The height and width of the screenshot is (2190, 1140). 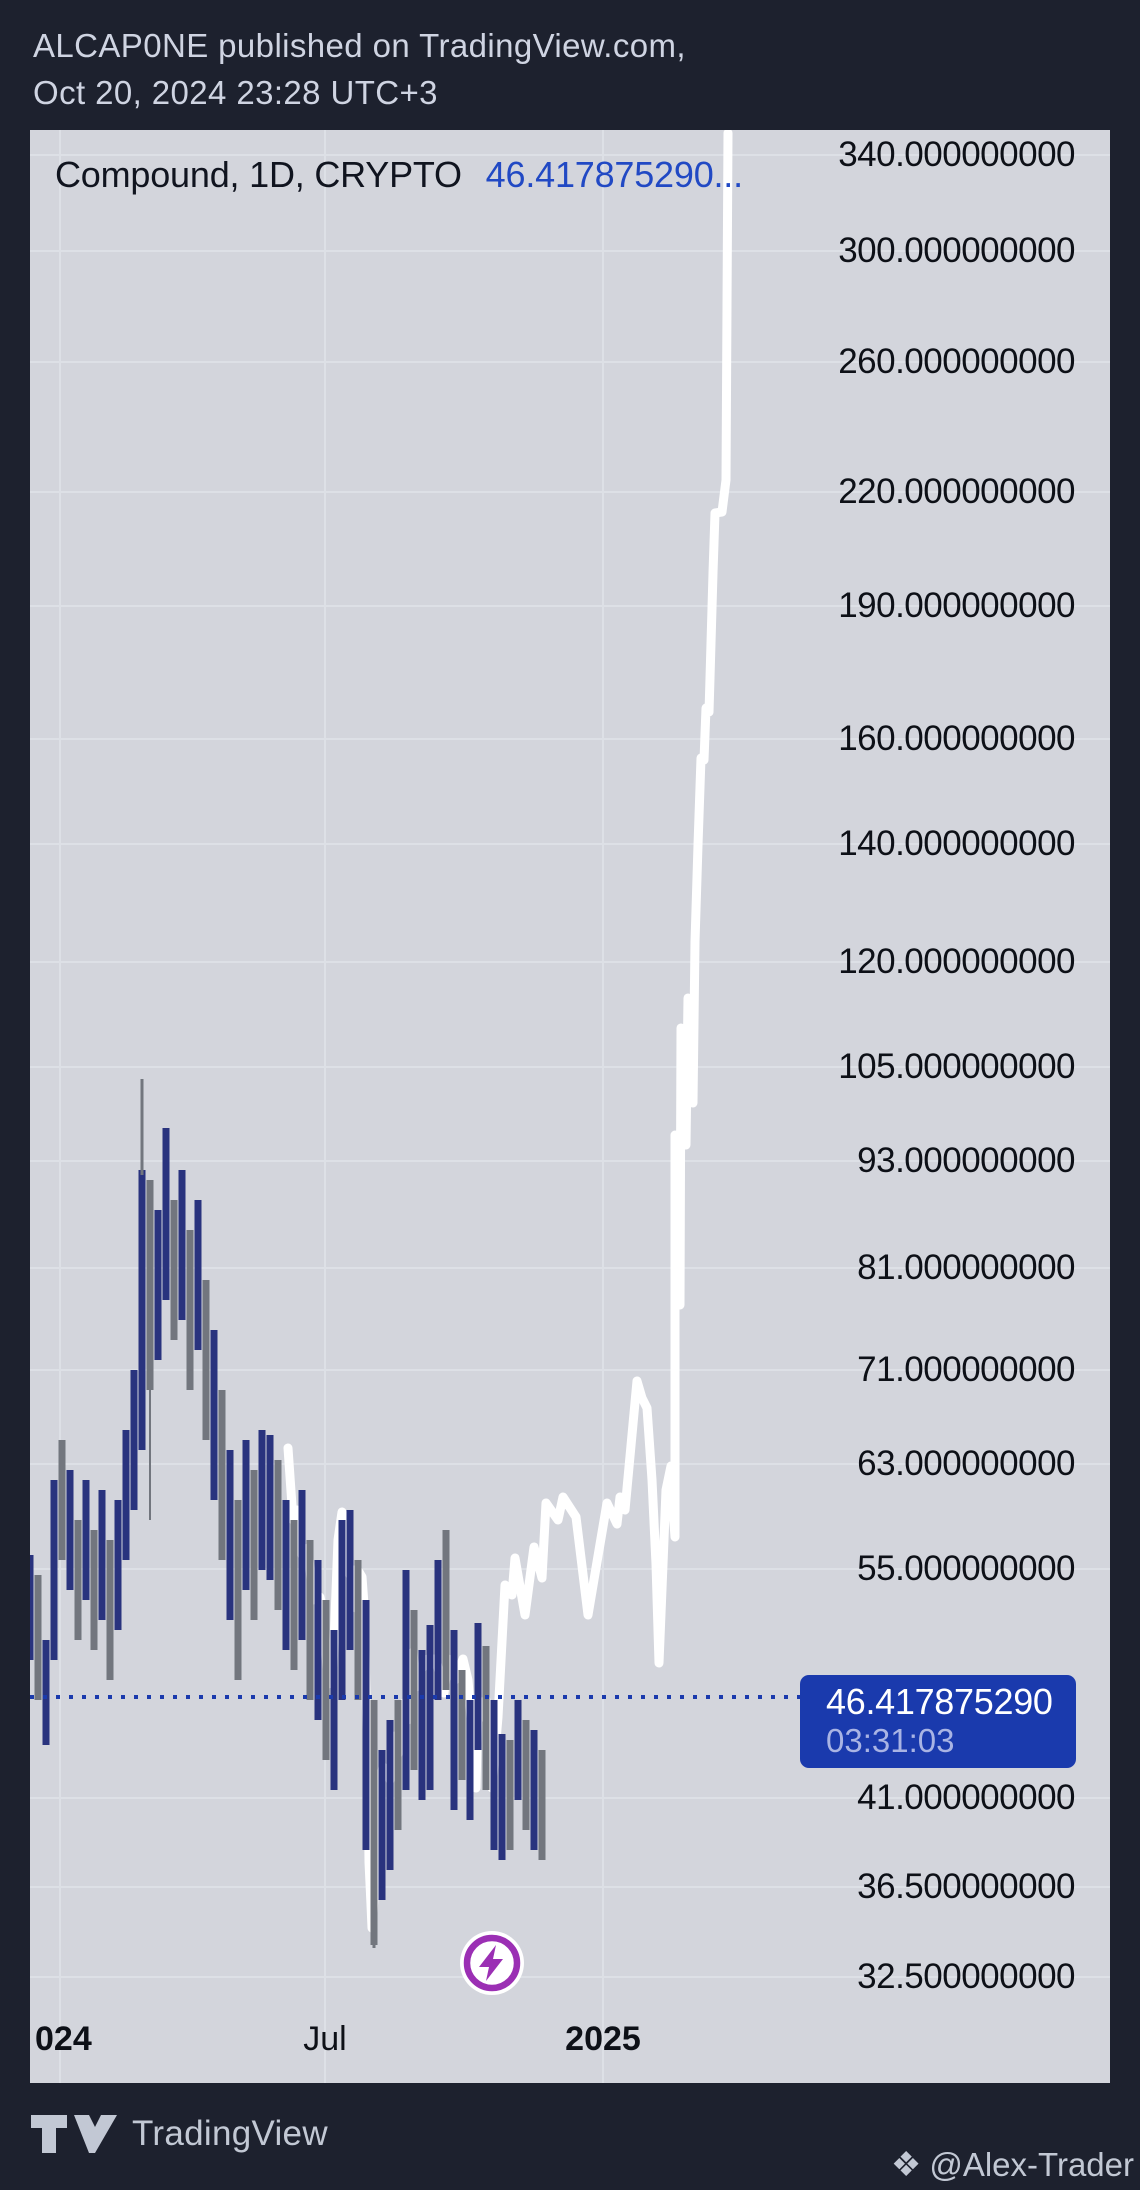 I want to click on current-price-label: 46.417875290 03:31:03, so click(x=938, y=1721).